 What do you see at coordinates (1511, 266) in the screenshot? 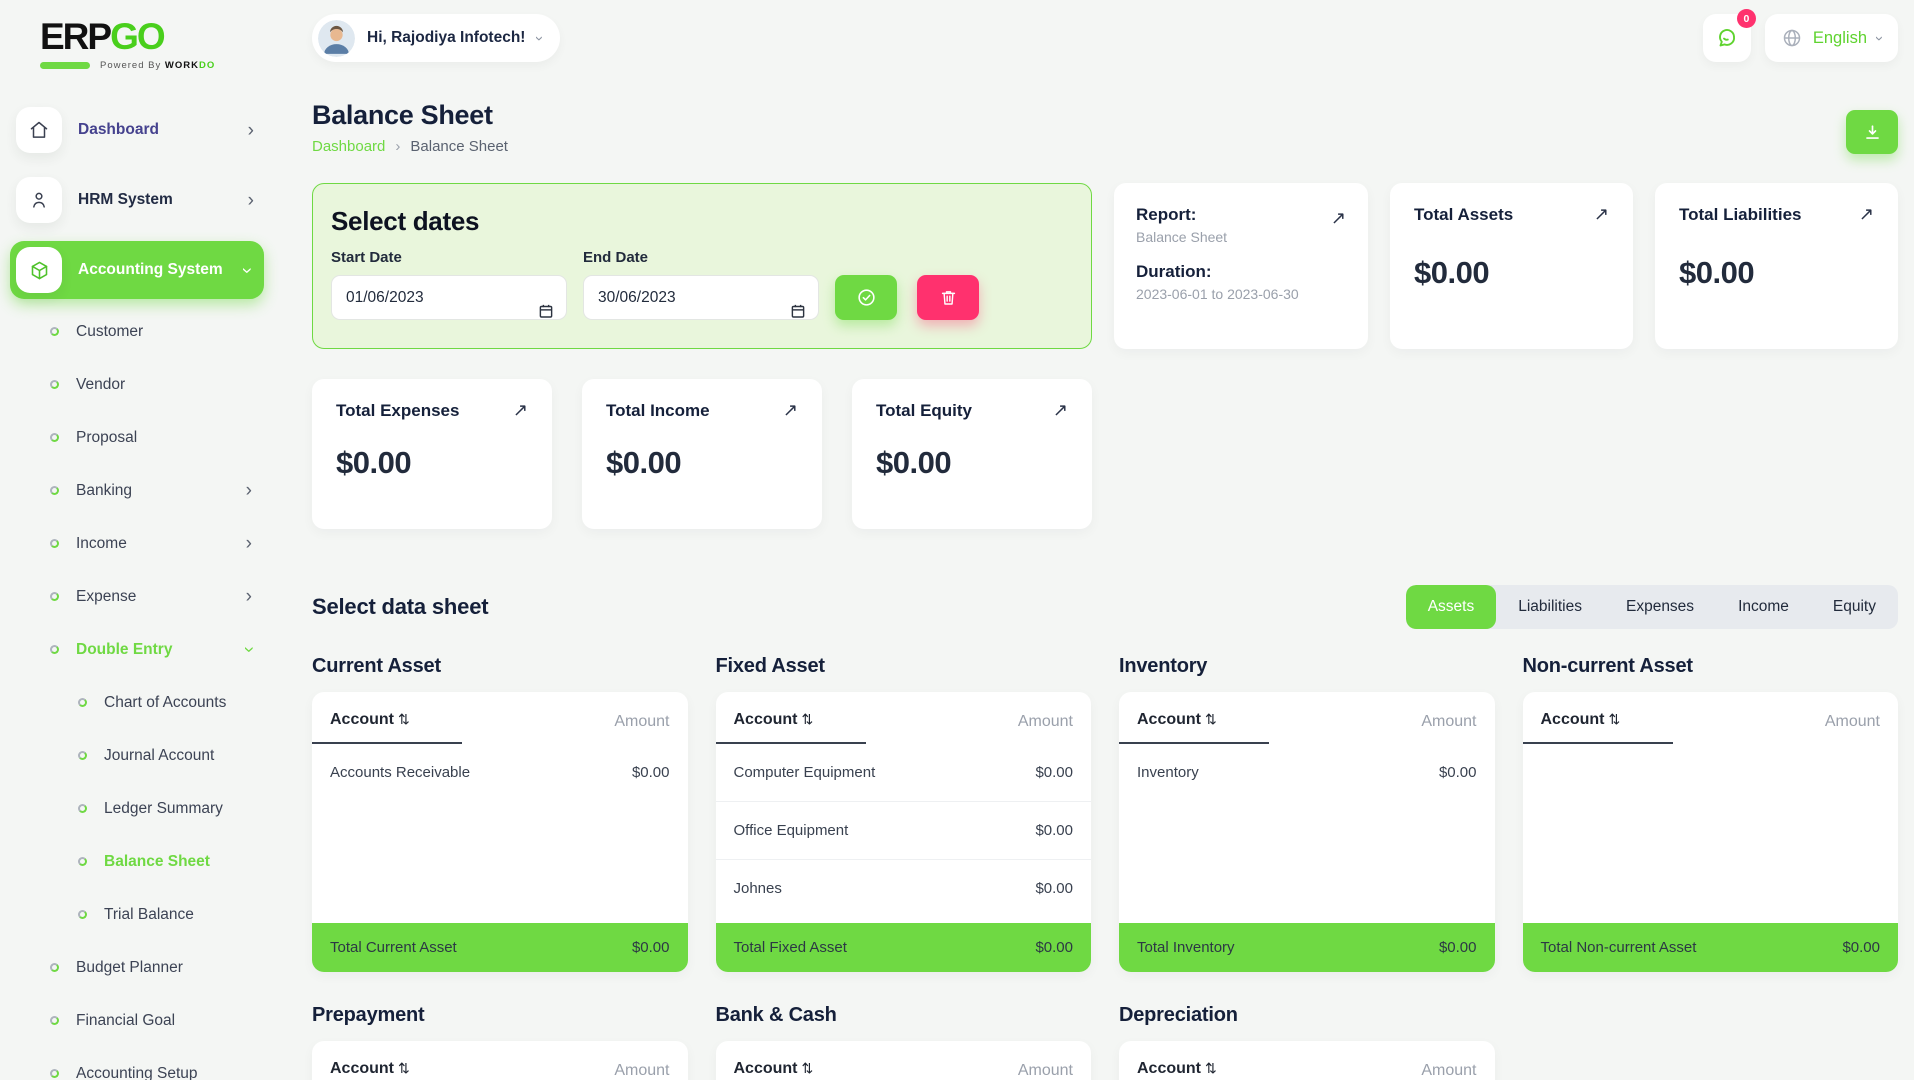
I see `total-assets-card: Total Assets ↗ $0.00` at bounding box center [1511, 266].